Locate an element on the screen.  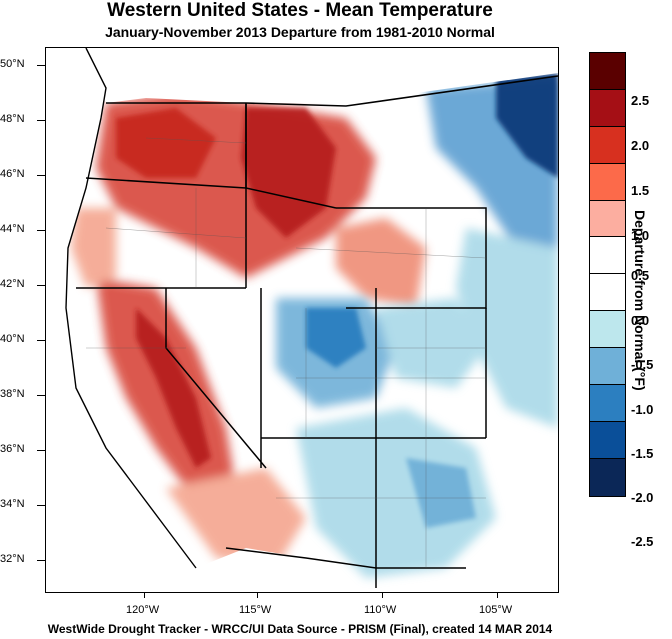
mexico-border is located at coordinates (345, 558).